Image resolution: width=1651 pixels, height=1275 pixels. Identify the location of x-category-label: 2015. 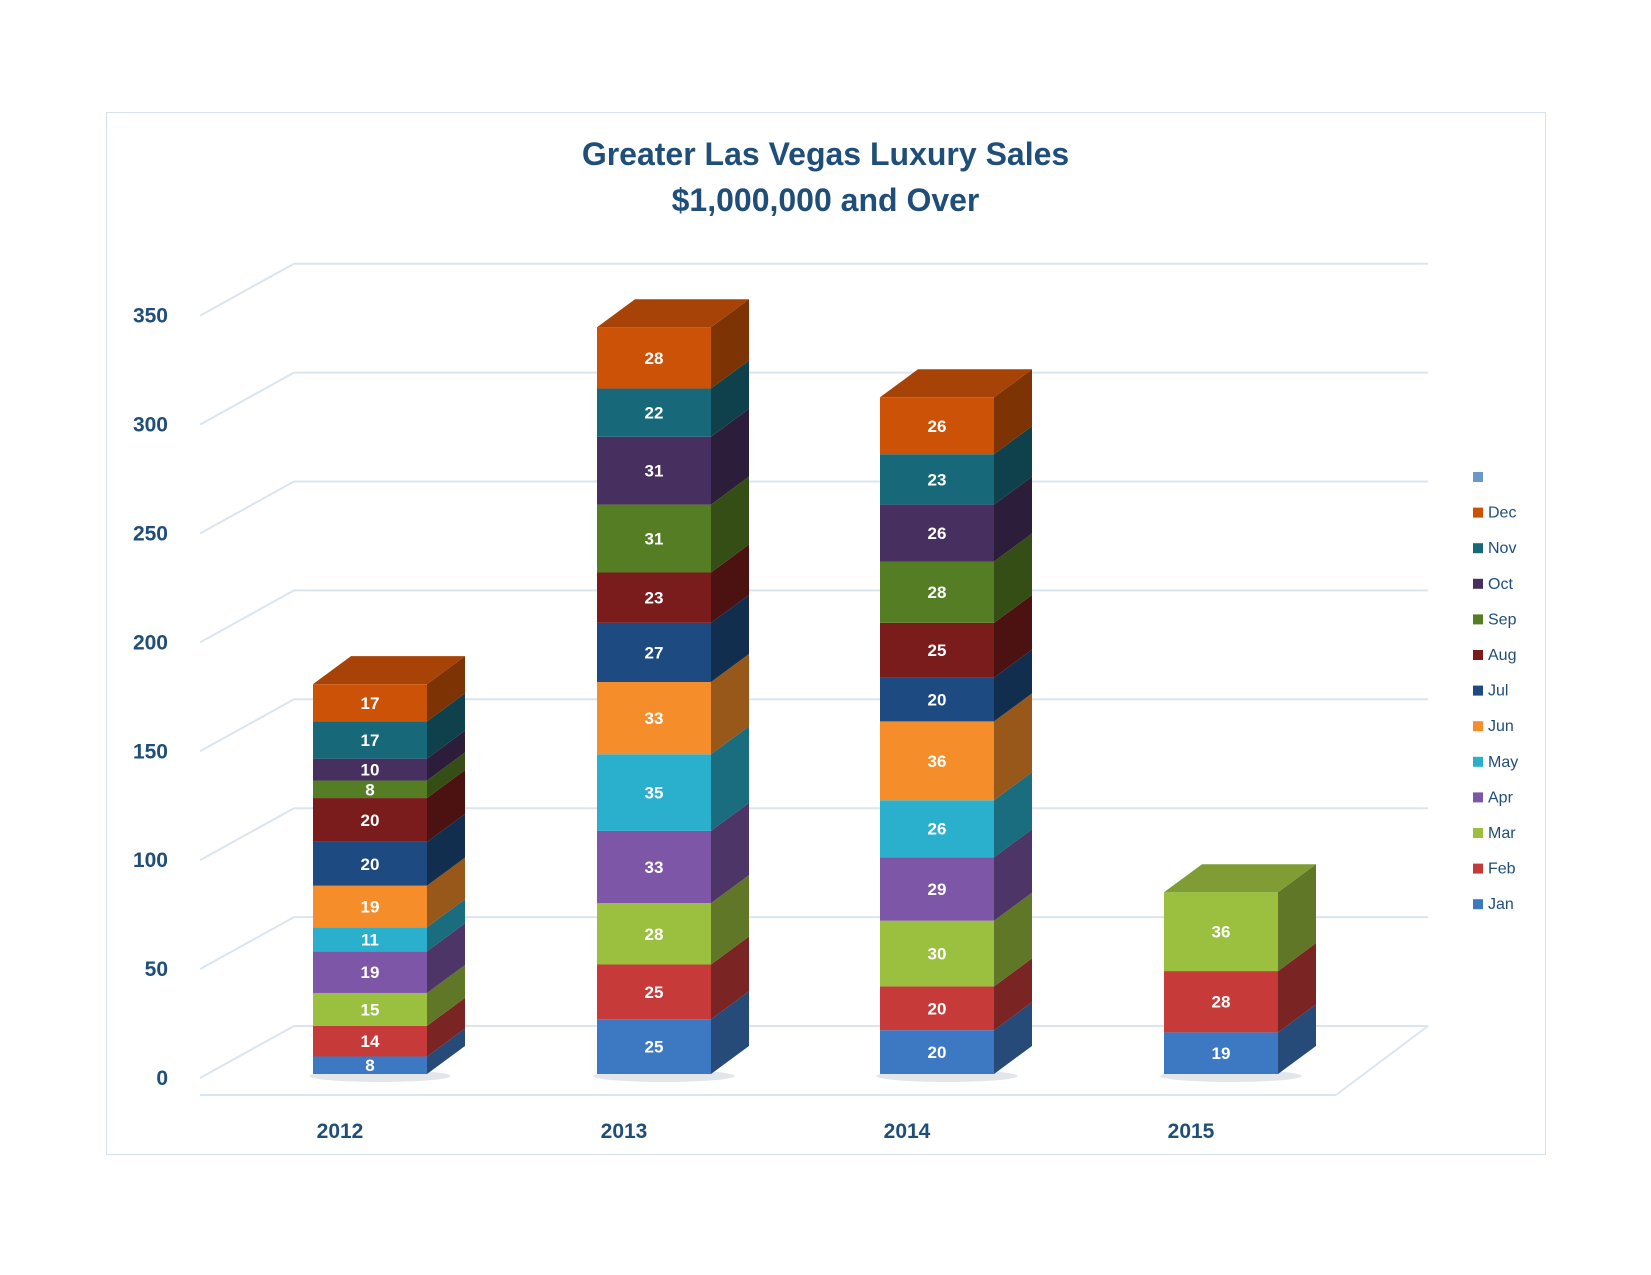
(1191, 1131).